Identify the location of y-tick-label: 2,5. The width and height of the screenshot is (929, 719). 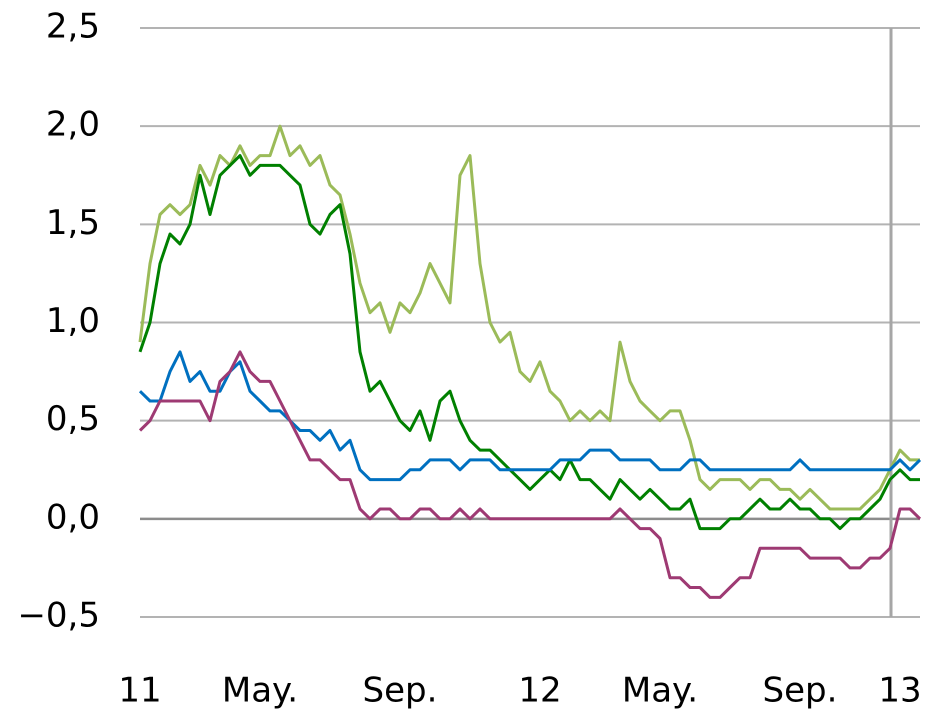
(73, 27).